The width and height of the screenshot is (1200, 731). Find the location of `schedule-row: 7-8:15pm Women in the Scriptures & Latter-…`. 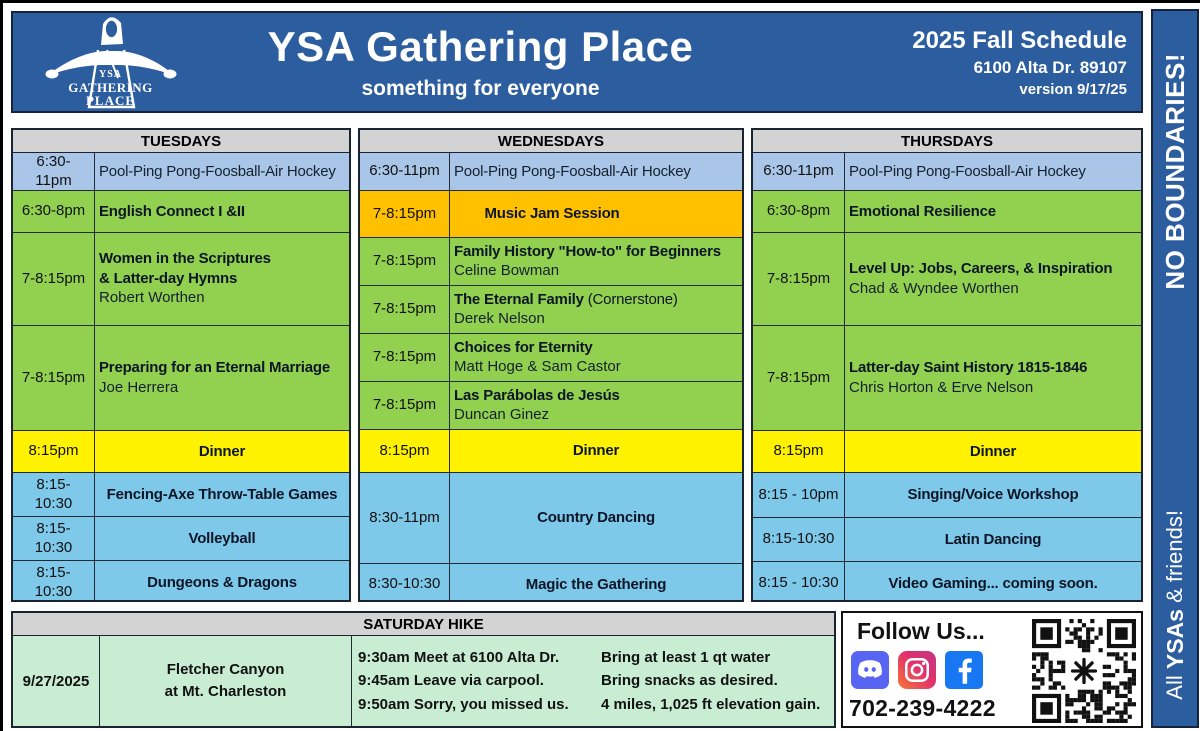

schedule-row: 7-8:15pm Women in the Scriptures & Latter-… is located at coordinates (181, 279).